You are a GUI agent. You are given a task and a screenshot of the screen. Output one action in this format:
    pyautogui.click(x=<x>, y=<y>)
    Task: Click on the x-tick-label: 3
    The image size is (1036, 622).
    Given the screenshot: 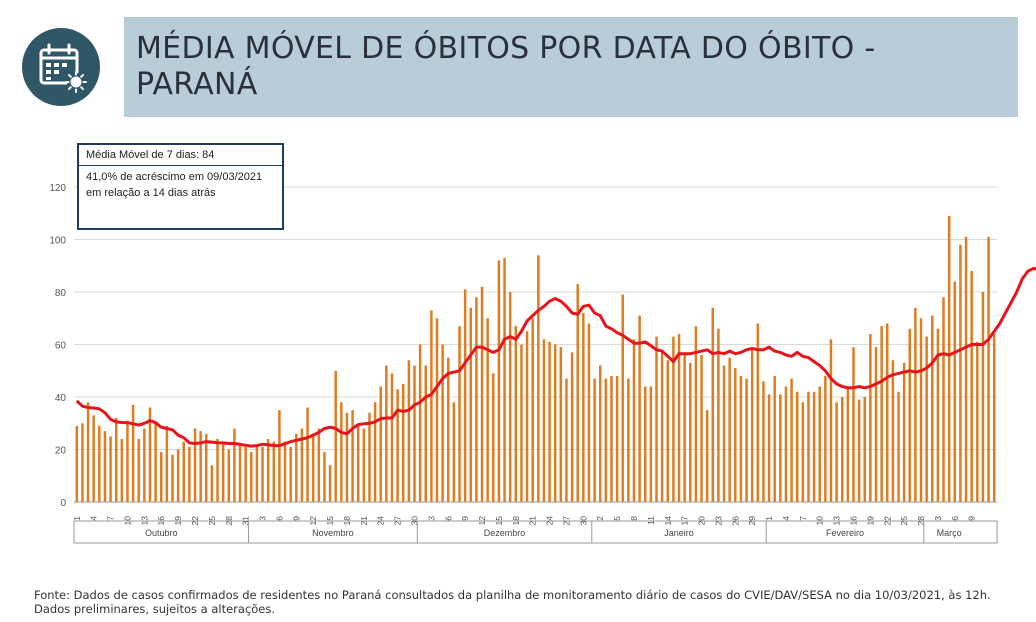 What is the action you would take?
    pyautogui.click(x=263, y=518)
    